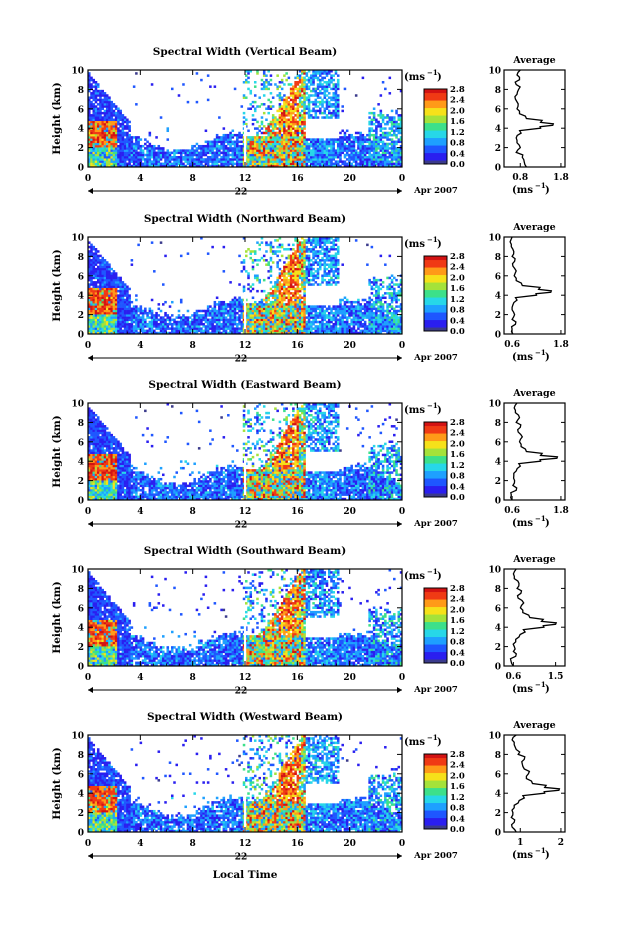 The height and width of the screenshot is (929, 623). What do you see at coordinates (435, 100) in the screenshot?
I see `colorbar-segment` at bounding box center [435, 100].